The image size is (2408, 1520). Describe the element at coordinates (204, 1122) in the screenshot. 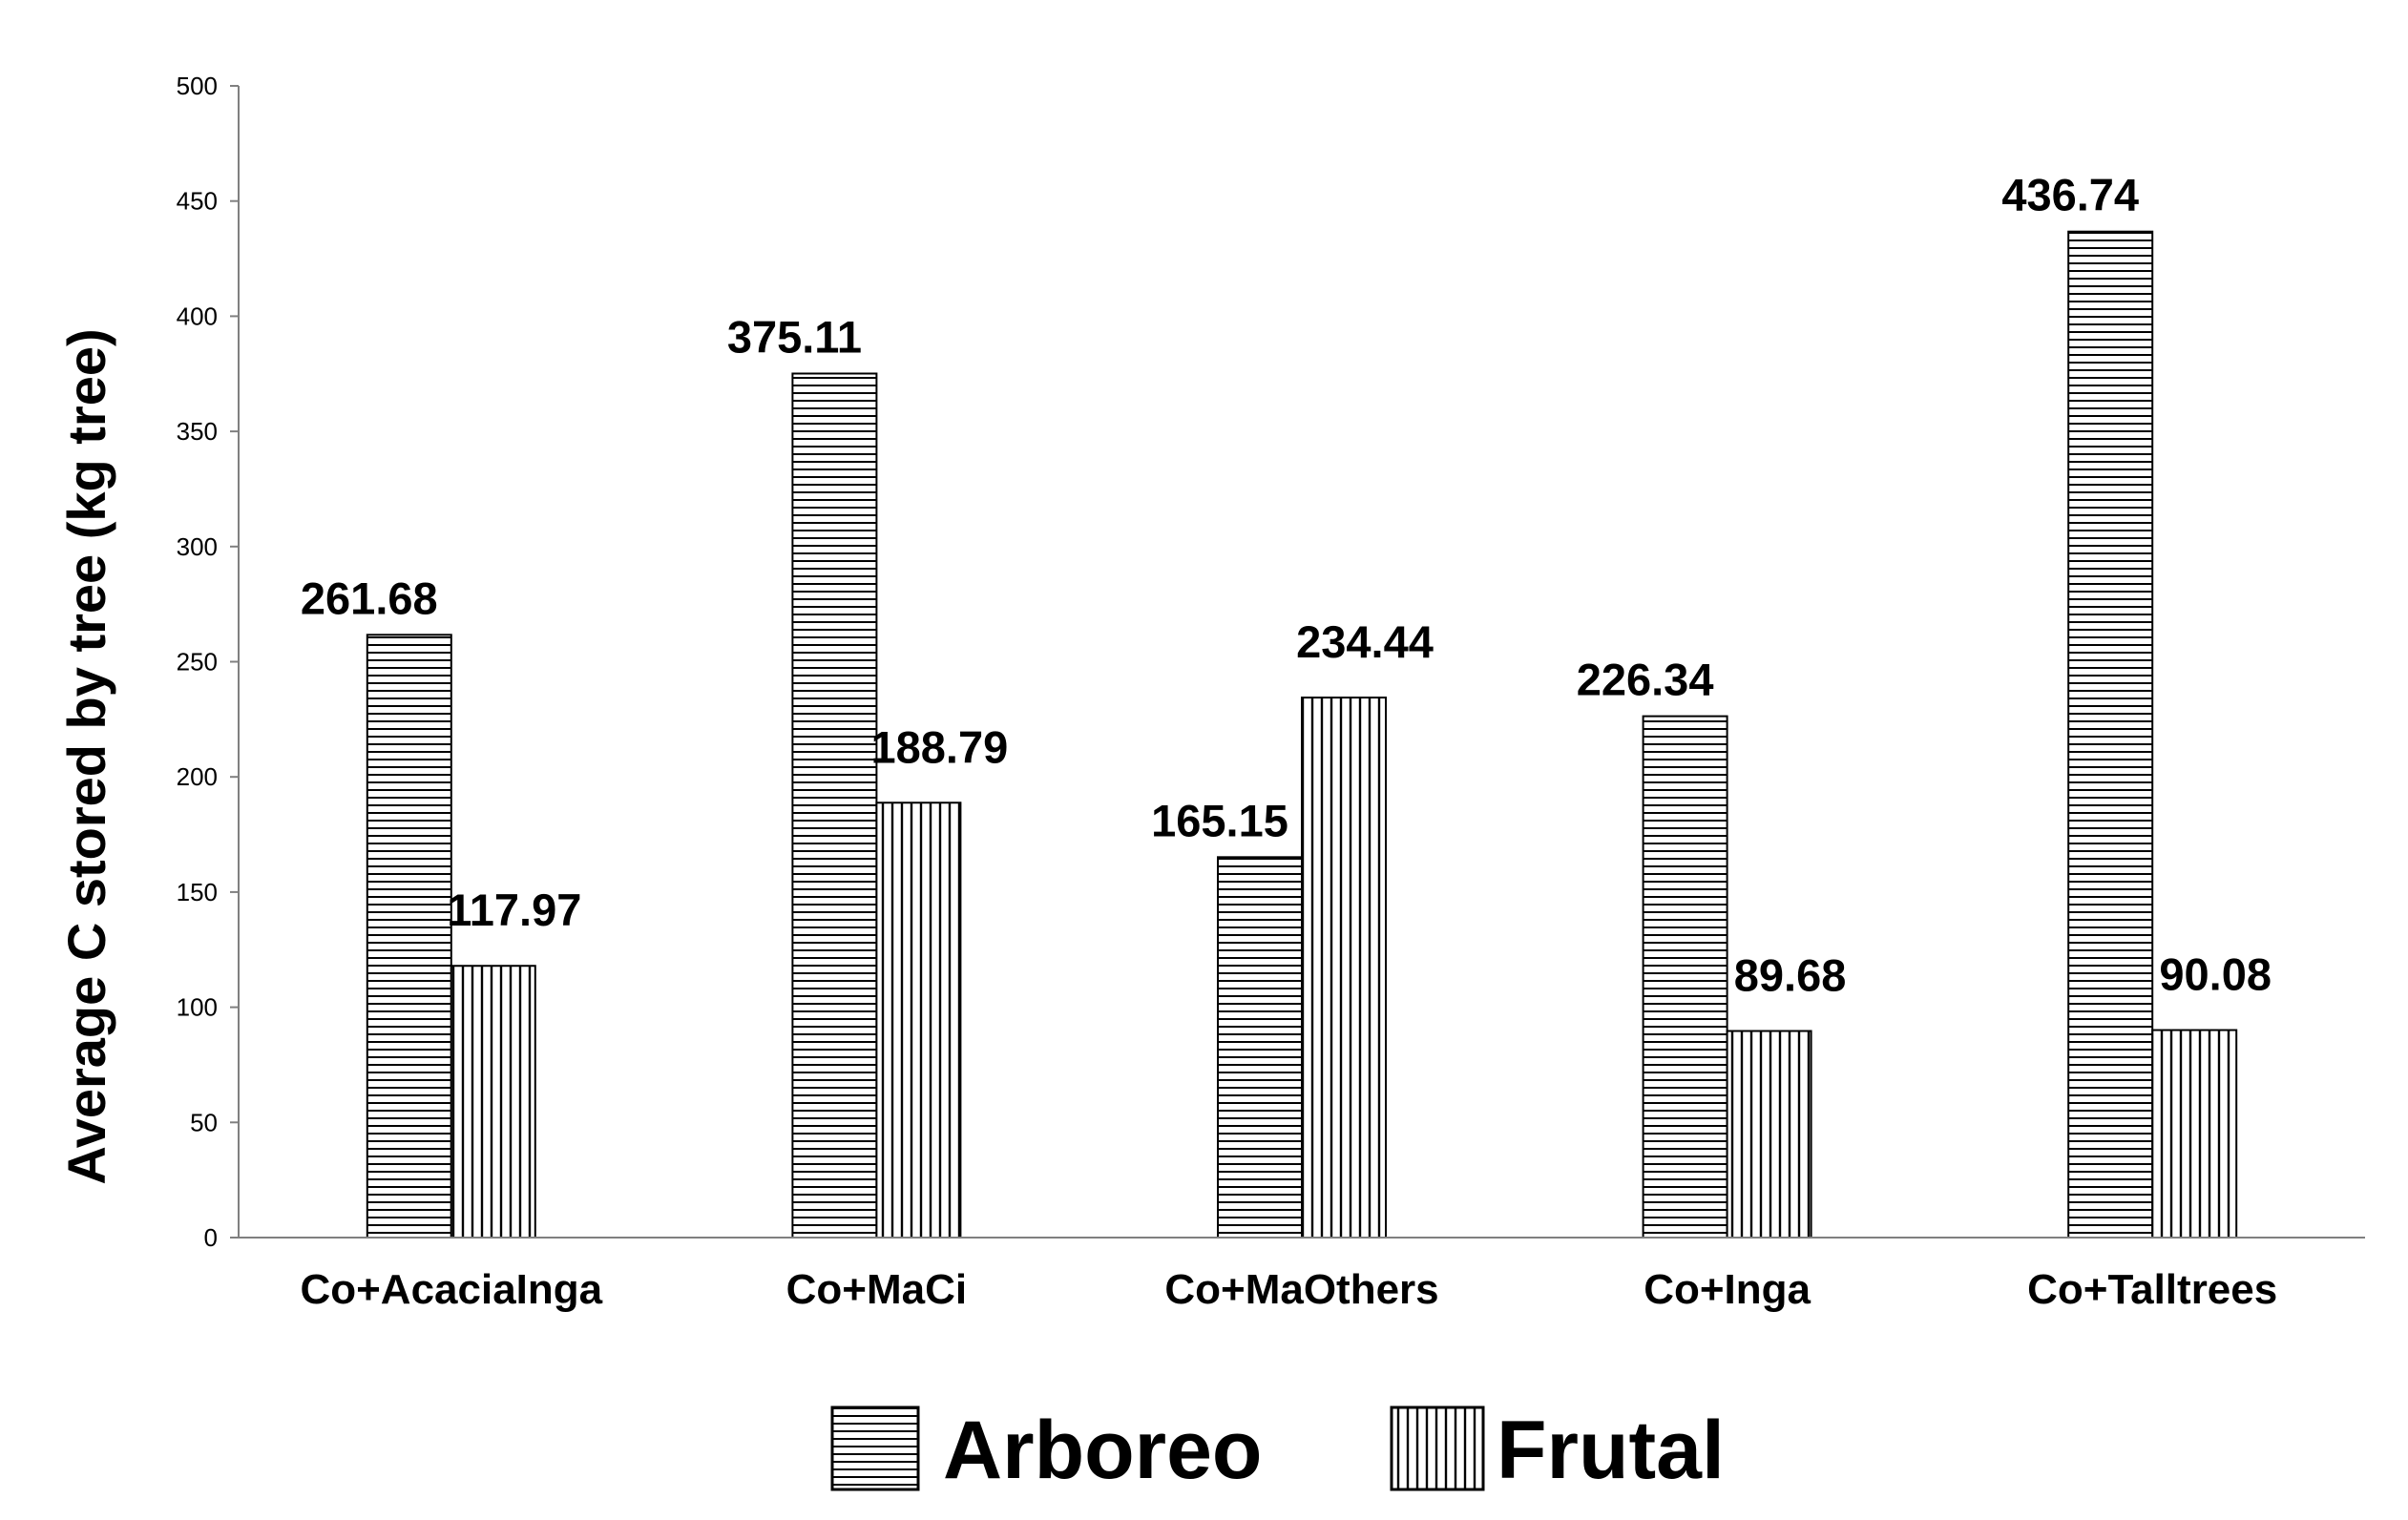

I see `y-tick-label: 50` at that location.